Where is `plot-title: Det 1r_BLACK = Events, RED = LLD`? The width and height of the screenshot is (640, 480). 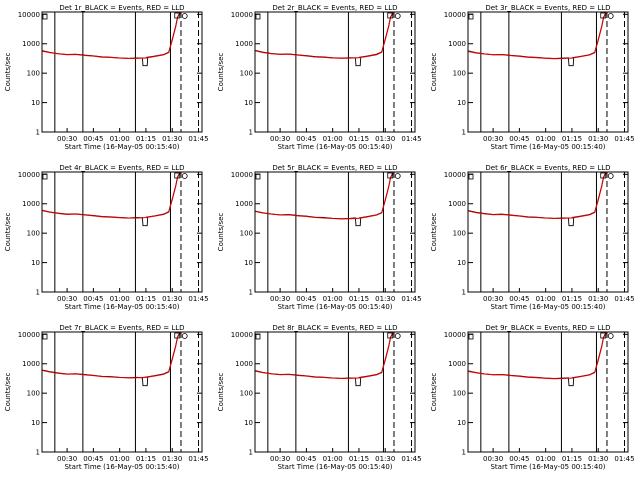
plot-title: Det 1r_BLACK = Events, RED = LLD is located at coordinates (121, 8).